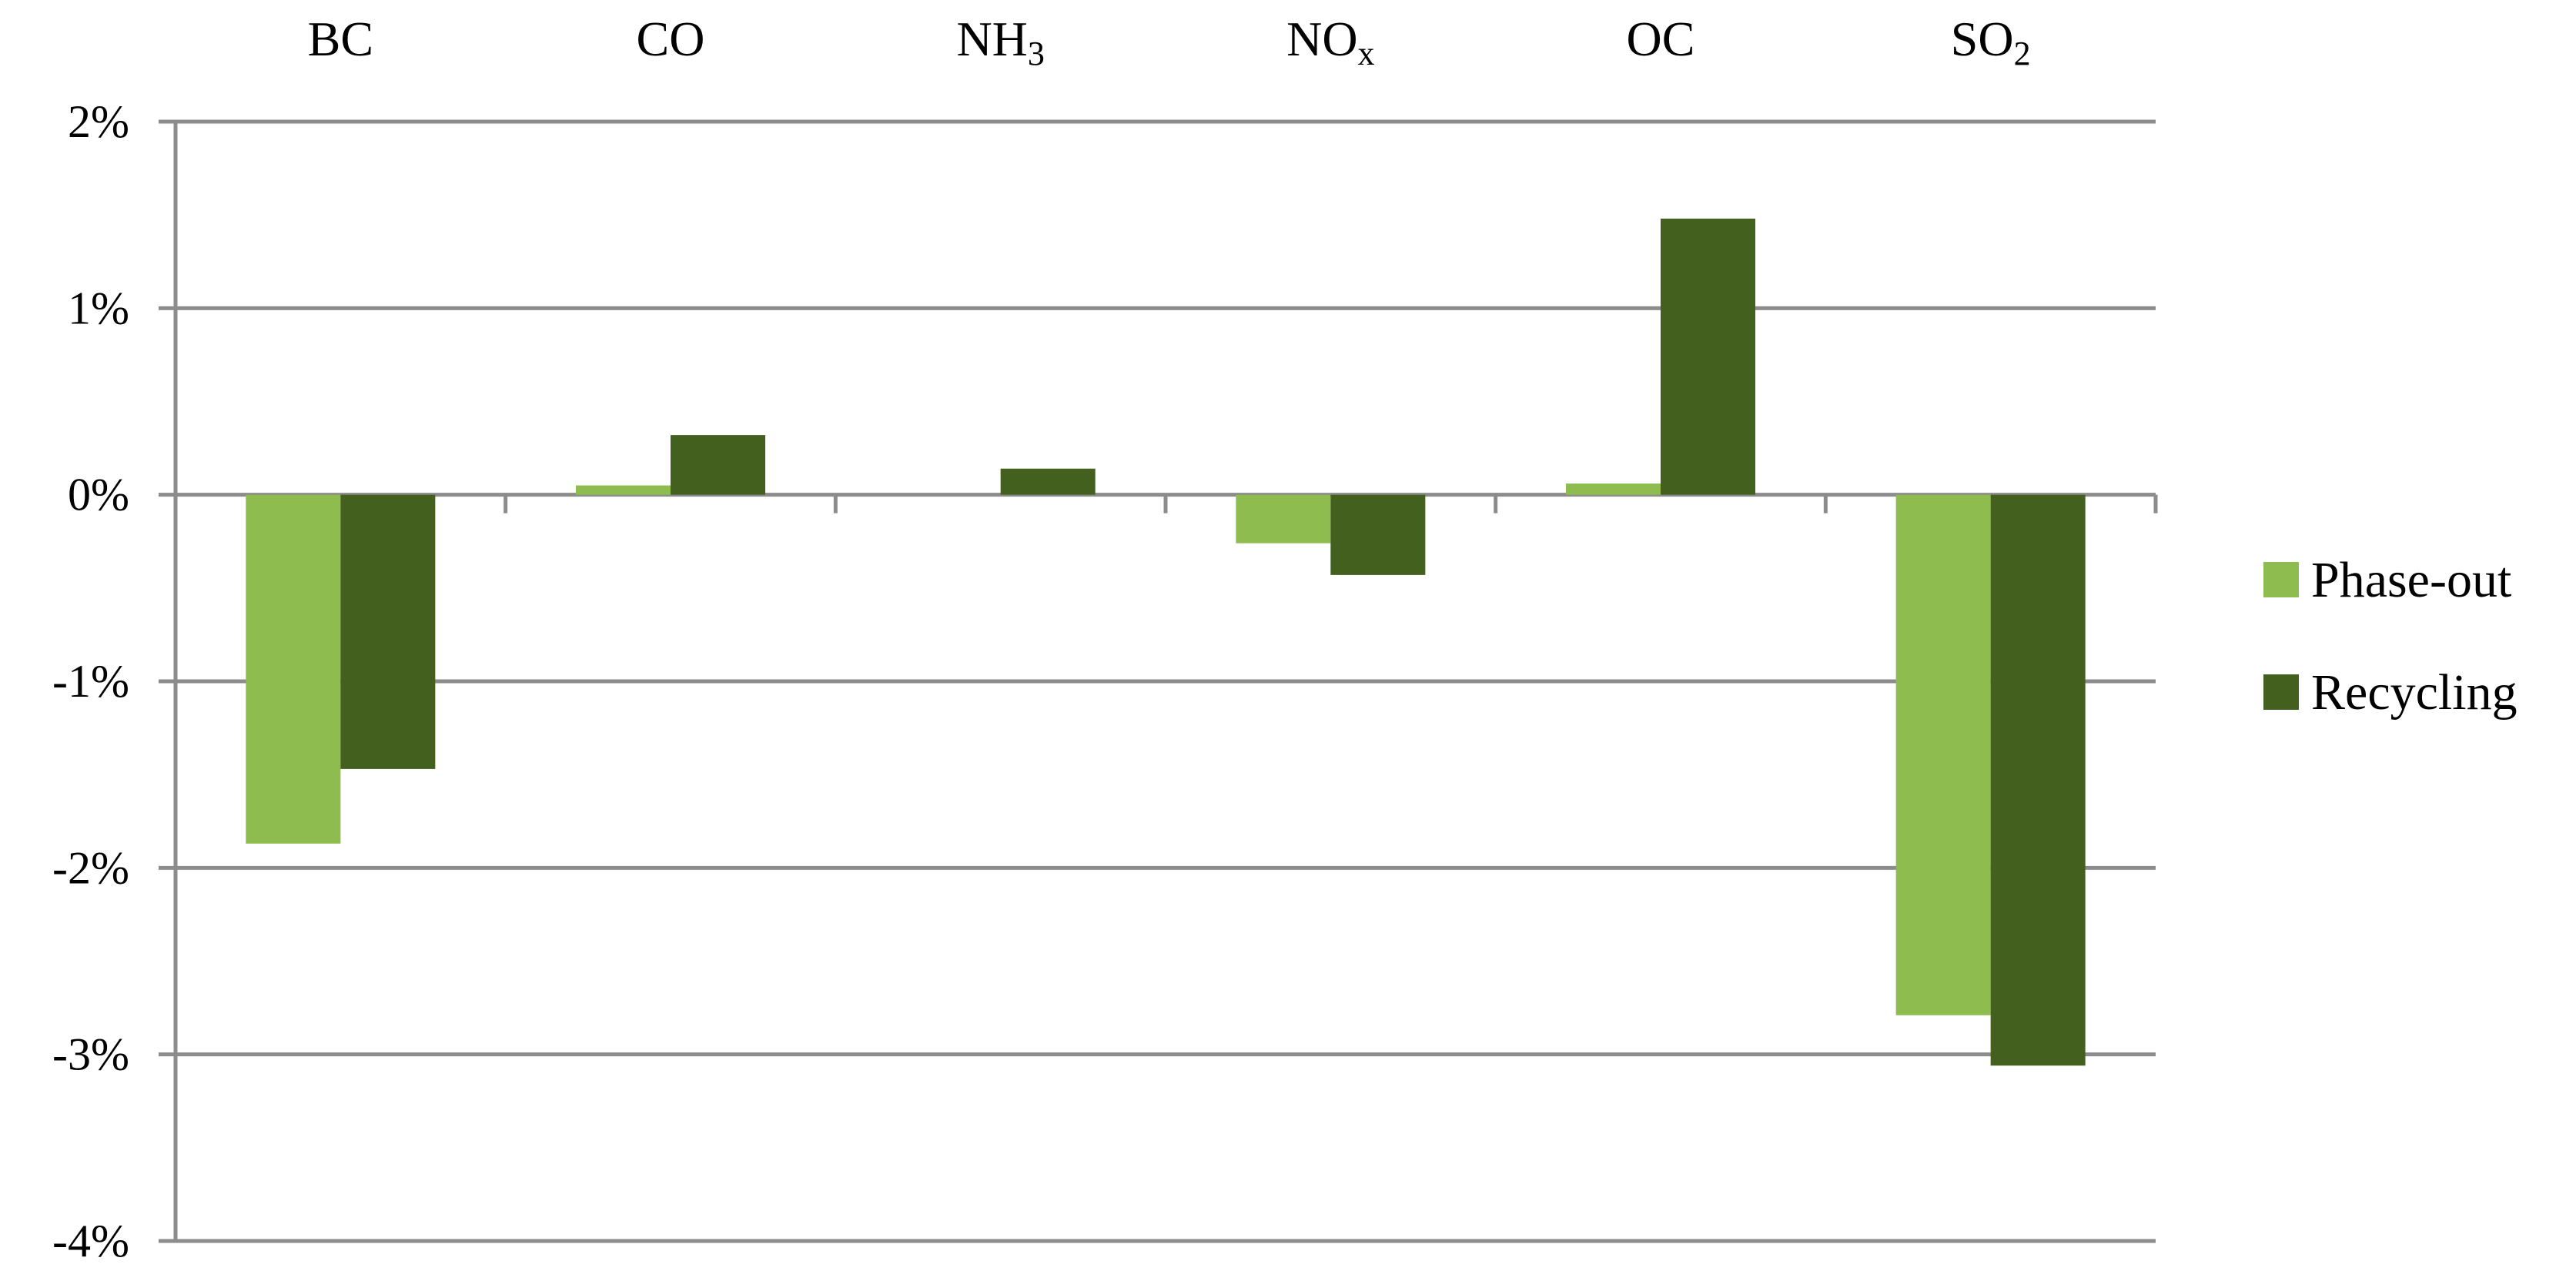 The image size is (2576, 1281). I want to click on y-tick-label: 0%, so click(98, 495).